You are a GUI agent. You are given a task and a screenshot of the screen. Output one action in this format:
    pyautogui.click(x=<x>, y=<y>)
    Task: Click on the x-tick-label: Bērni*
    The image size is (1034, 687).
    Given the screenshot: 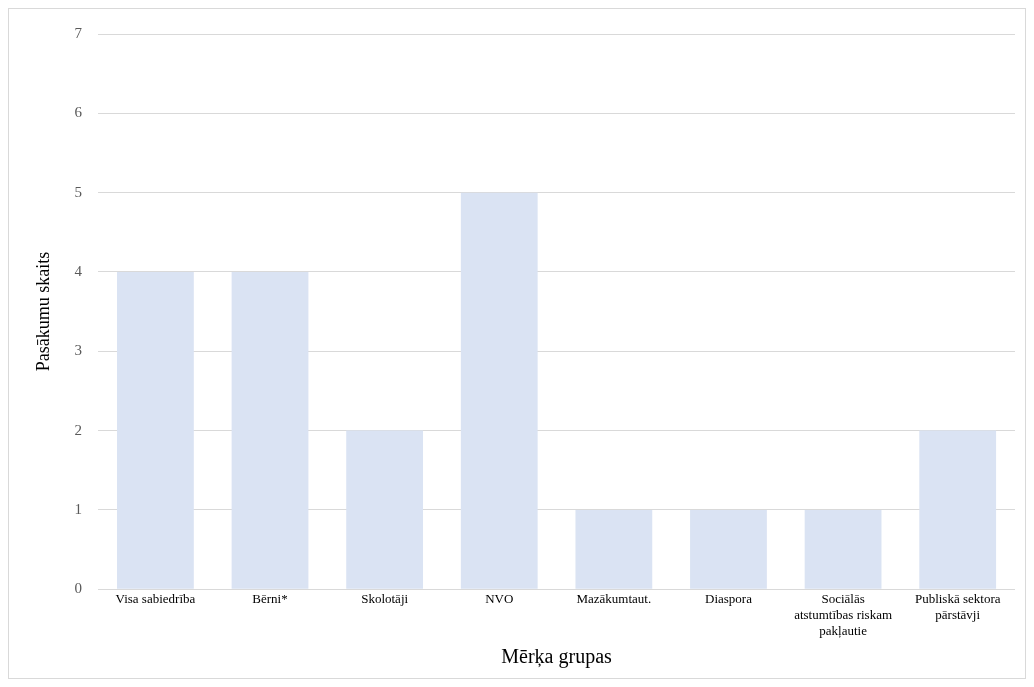 What is the action you would take?
    pyautogui.click(x=270, y=599)
    